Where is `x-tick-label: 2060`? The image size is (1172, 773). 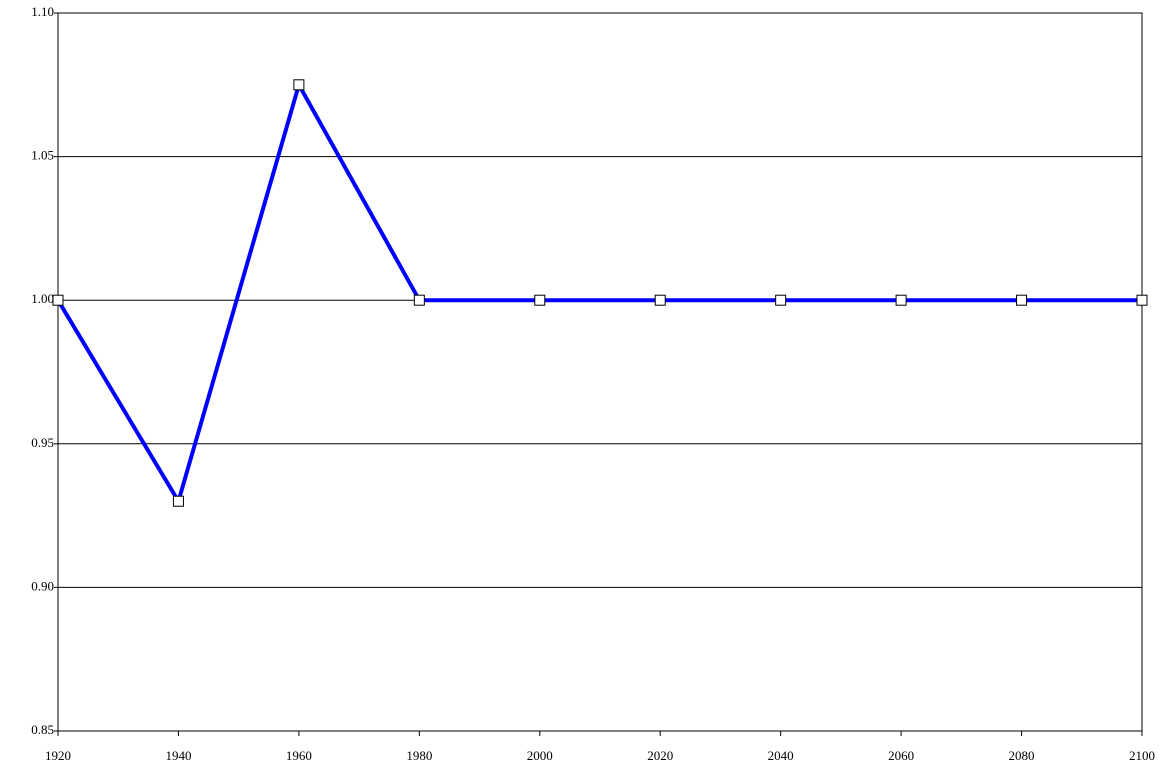
x-tick-label: 2060 is located at coordinates (901, 755).